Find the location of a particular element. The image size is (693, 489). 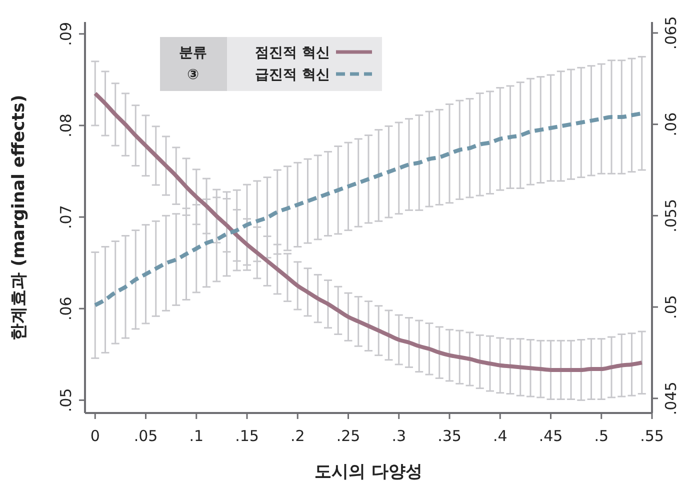

y-axis-title: 한계효과 (marginal effects) is located at coordinates (19, 217).